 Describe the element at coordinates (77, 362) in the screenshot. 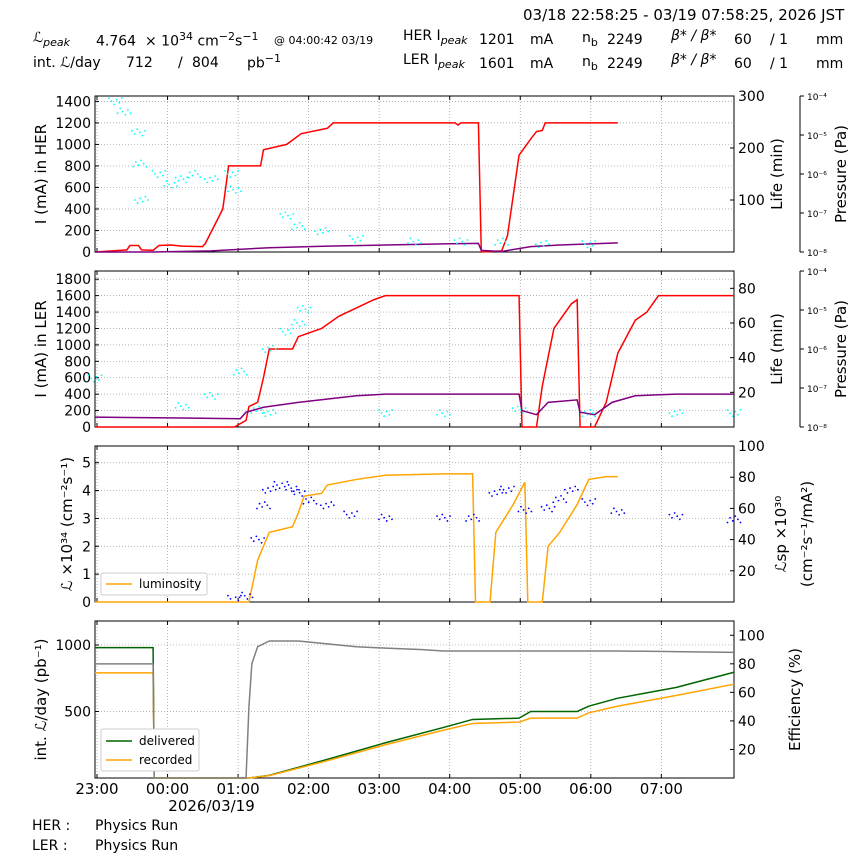

I see `y-tick-label: 800` at that location.